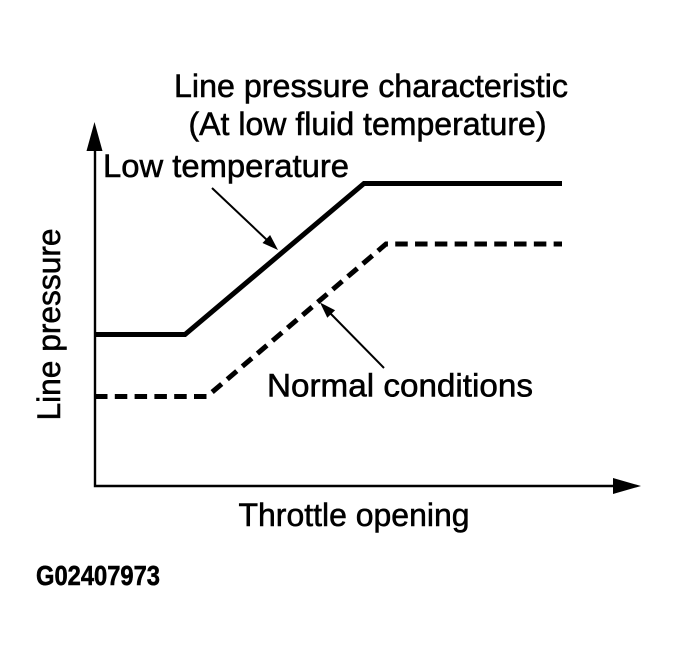  I want to click on svg-text: Line pressure, so click(49, 325).